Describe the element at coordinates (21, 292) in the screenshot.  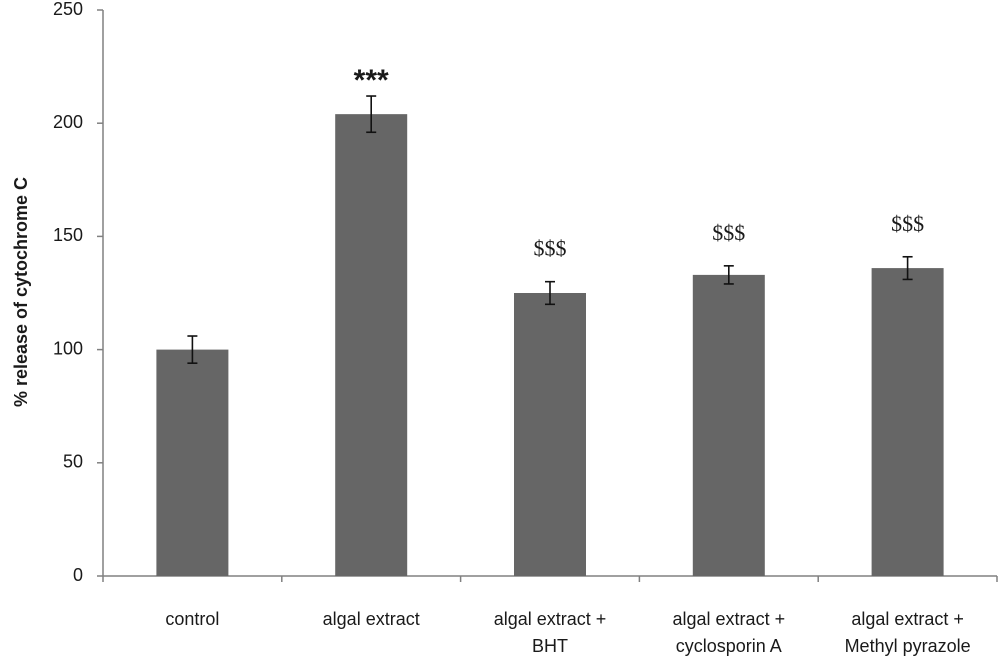
I see `y-axis-title: % release of cytochrome C` at that location.